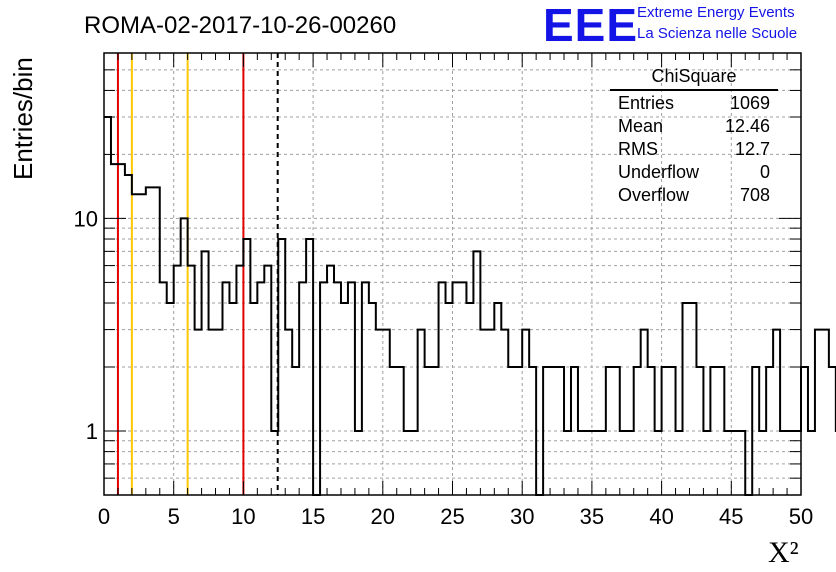 The width and height of the screenshot is (836, 572). What do you see at coordinates (452, 516) in the screenshot?
I see `x-tick-label: 25` at bounding box center [452, 516].